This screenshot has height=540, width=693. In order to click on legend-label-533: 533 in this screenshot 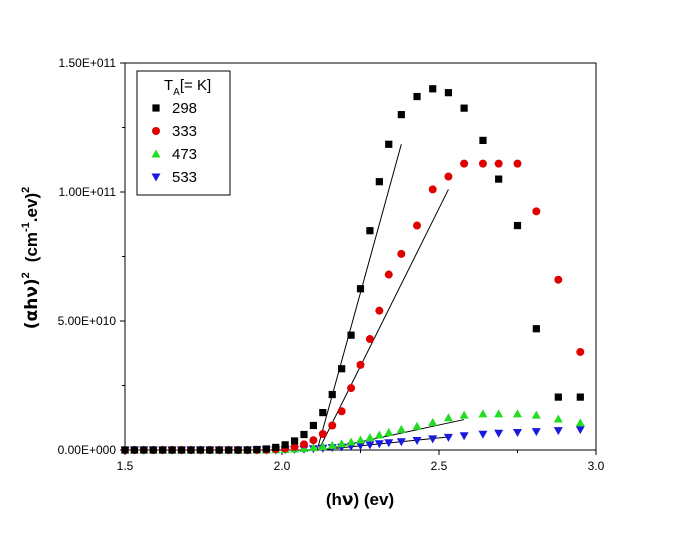, I will do `click(184, 177)`.